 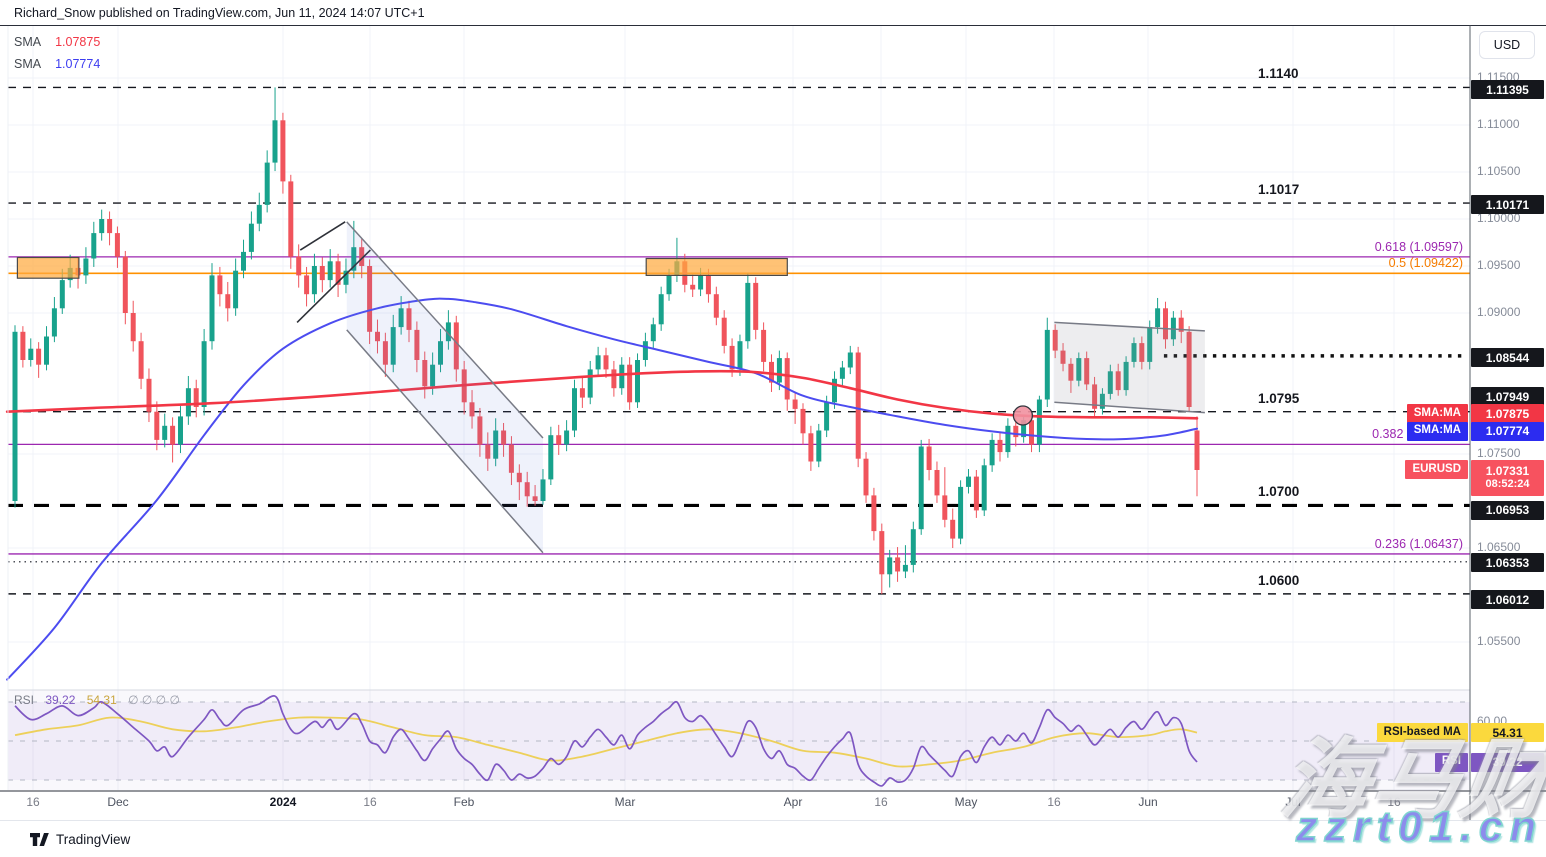 What do you see at coordinates (1507, 45) in the screenshot?
I see `currency-selector-button: USD` at bounding box center [1507, 45].